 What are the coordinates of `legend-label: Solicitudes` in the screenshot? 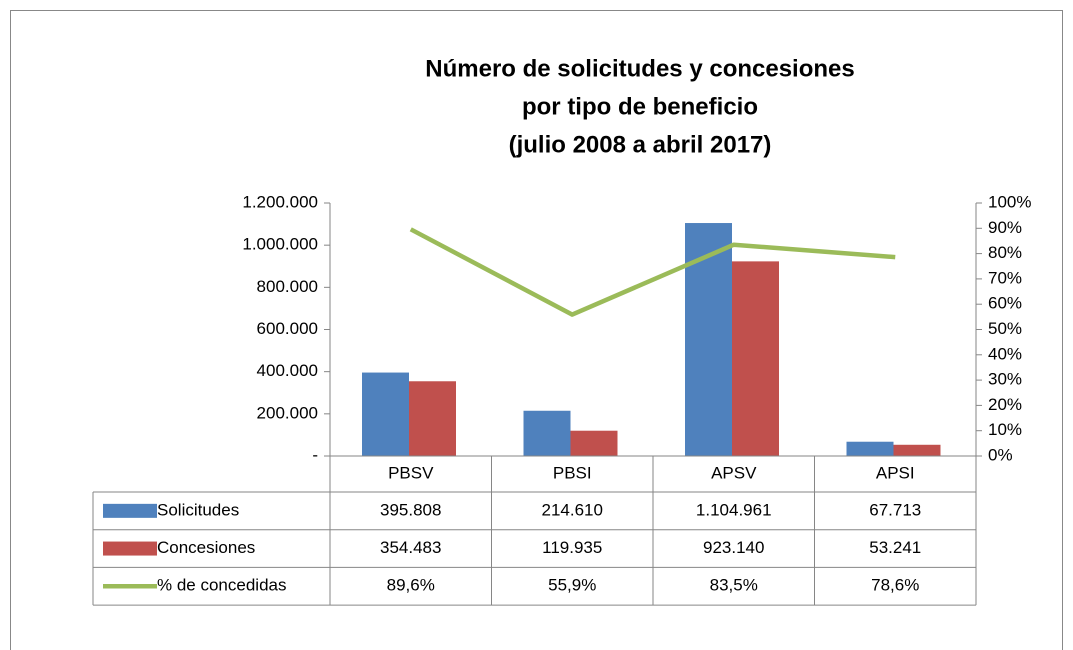 It's located at (198, 509).